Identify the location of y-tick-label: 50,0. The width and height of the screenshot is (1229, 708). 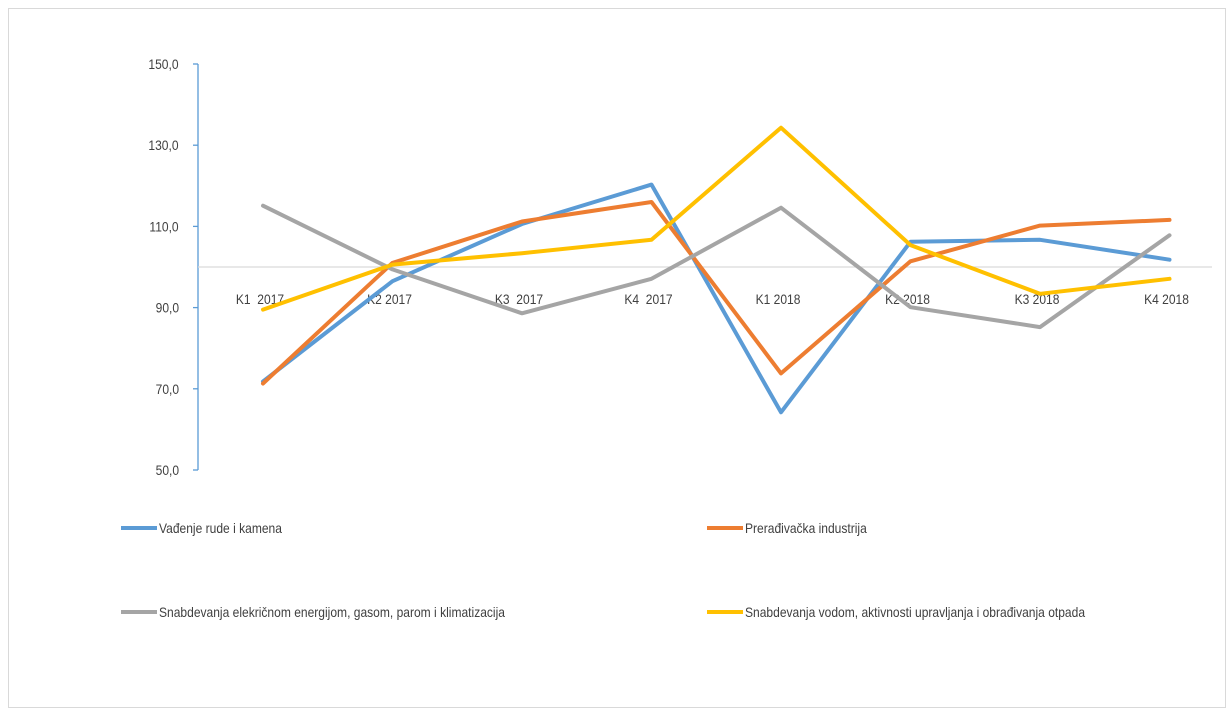
(167, 470).